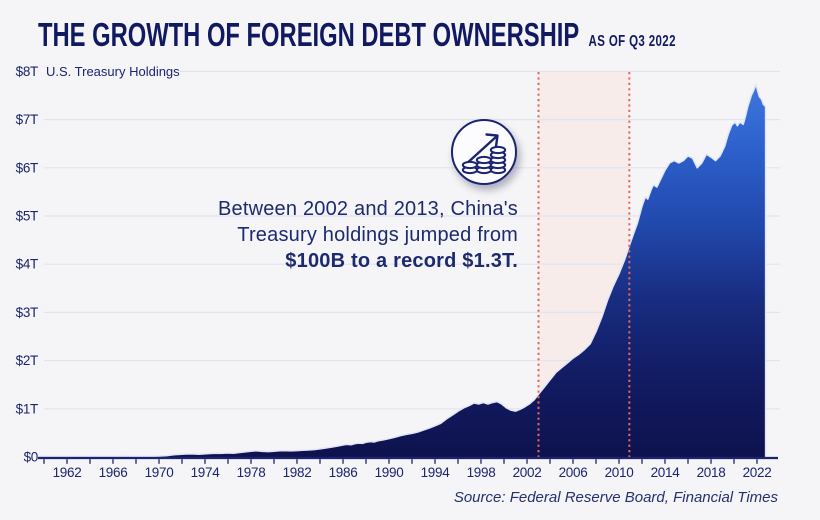  I want to click on coins-growth-icon, so click(484, 152).